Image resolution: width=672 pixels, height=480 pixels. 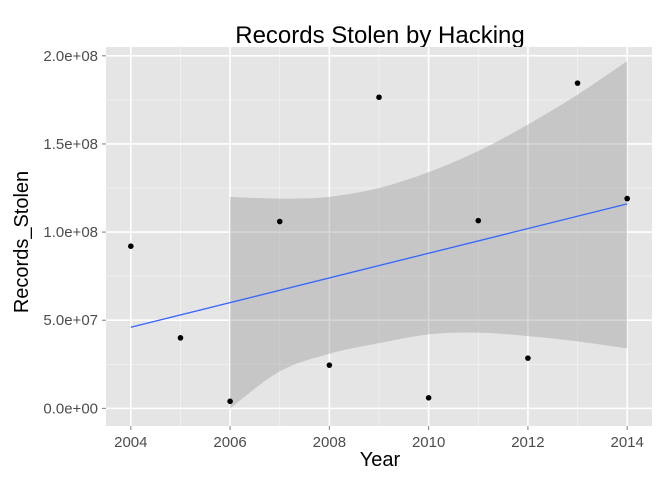 What do you see at coordinates (329, 442) in the screenshot?
I see `x-tick-label: 2008` at bounding box center [329, 442].